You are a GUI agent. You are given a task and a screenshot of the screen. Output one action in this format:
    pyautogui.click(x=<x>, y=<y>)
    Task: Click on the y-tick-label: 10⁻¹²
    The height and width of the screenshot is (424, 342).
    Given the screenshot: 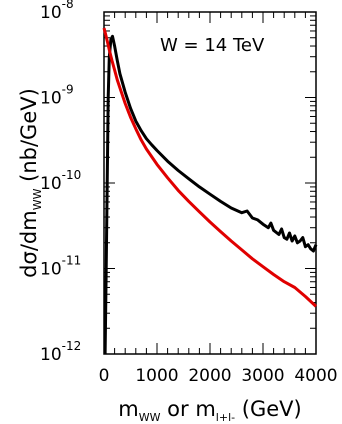 What is the action you would take?
    pyautogui.click(x=60, y=352)
    